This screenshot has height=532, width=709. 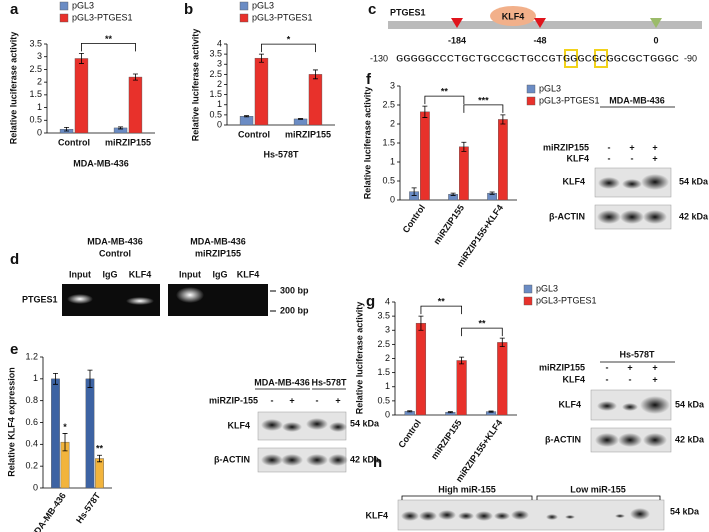 I want to click on y-tick-label: 0.4, so click(x=31, y=444).